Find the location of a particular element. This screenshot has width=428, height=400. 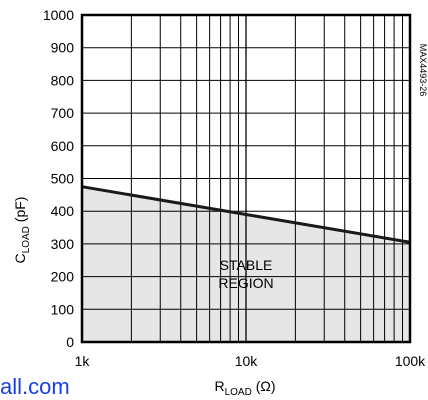

y-axis-title-main: C is located at coordinates (20, 258).